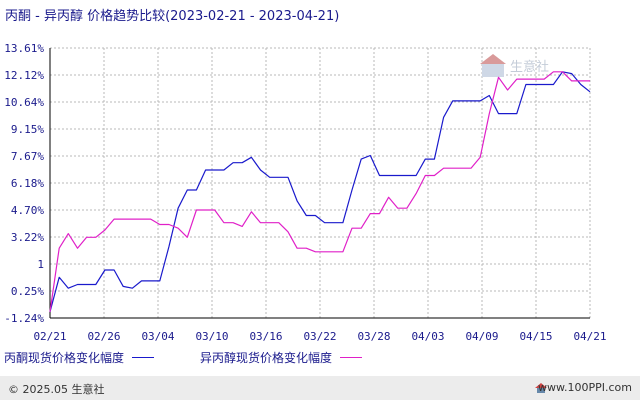 The height and width of the screenshot is (400, 640). I want to click on y-tick-label: 1, so click(40, 264).